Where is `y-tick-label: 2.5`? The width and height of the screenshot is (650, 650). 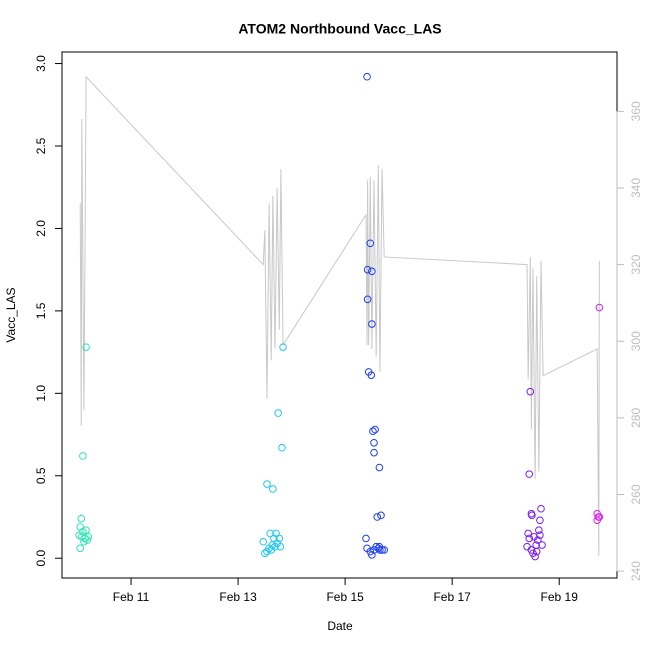 y-tick-label: 2.5 is located at coordinates (41, 145).